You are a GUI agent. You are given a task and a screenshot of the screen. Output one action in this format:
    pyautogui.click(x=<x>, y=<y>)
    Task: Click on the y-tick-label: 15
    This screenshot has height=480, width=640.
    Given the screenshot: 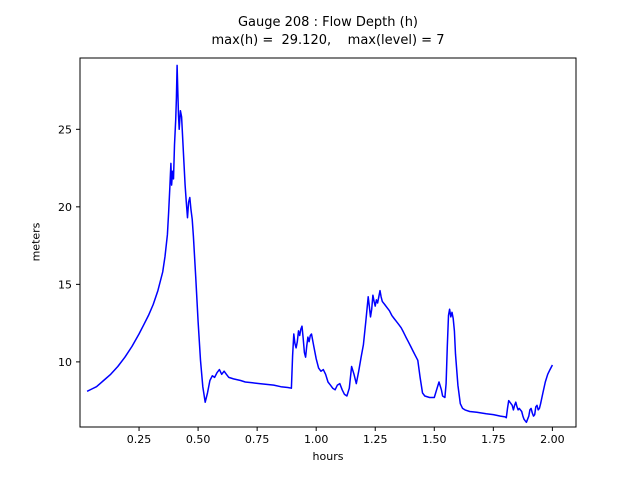 What is the action you would take?
    pyautogui.click(x=65, y=284)
    